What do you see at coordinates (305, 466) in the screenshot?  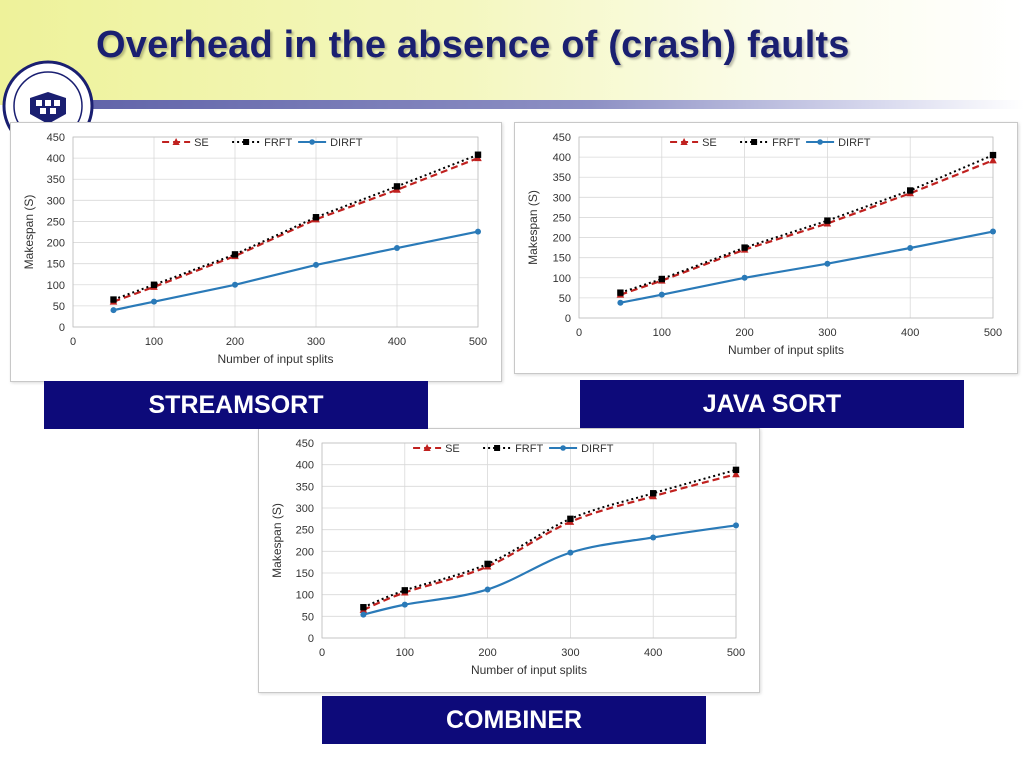 I see `y-tick-label: 400` at bounding box center [305, 466].